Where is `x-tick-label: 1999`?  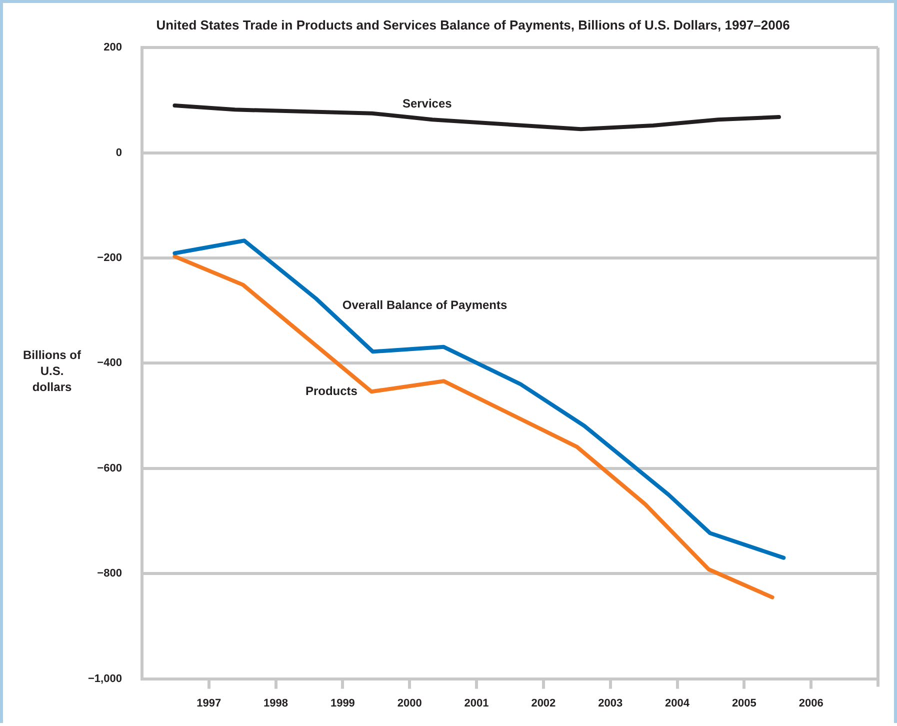
x-tick-label: 1999 is located at coordinates (342, 703).